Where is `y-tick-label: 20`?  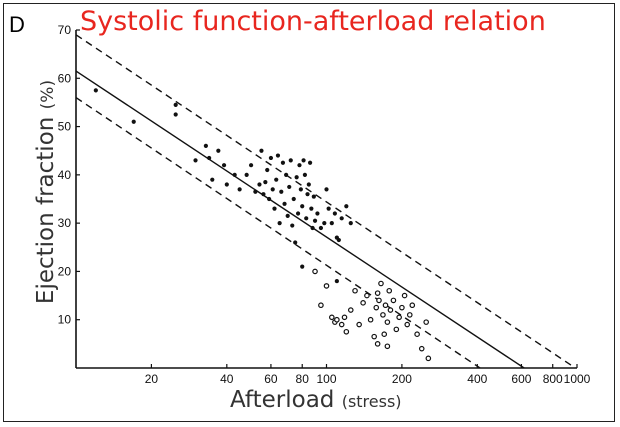 y-tick-label: 20 is located at coordinates (65, 271).